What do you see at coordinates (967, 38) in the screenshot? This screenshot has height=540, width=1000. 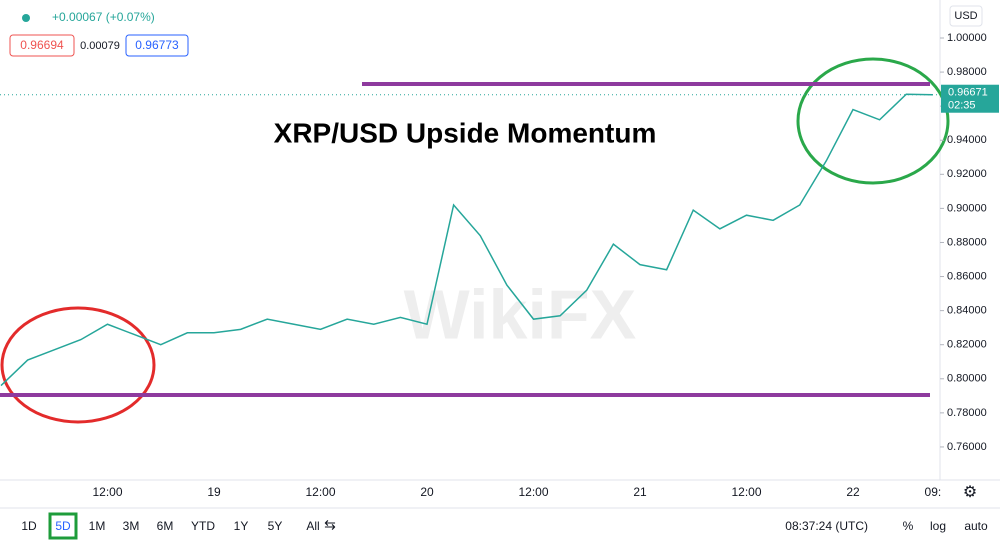 I see `y-tick-label: 1.00000` at bounding box center [967, 38].